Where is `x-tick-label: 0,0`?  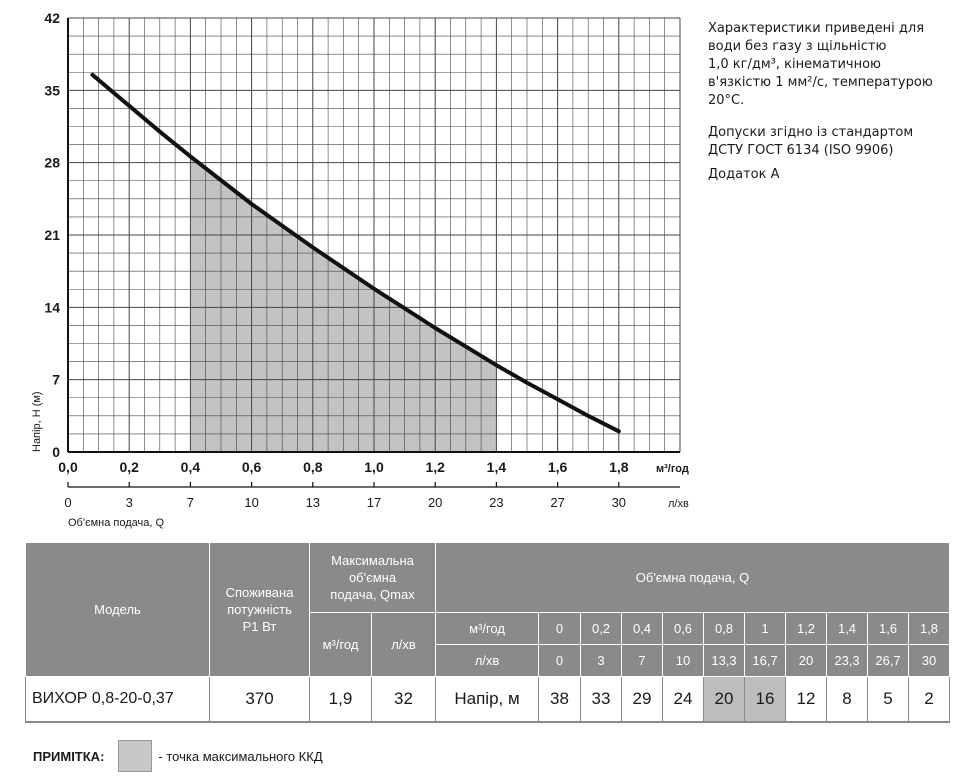
x-tick-label: 0,0 is located at coordinates (68, 467).